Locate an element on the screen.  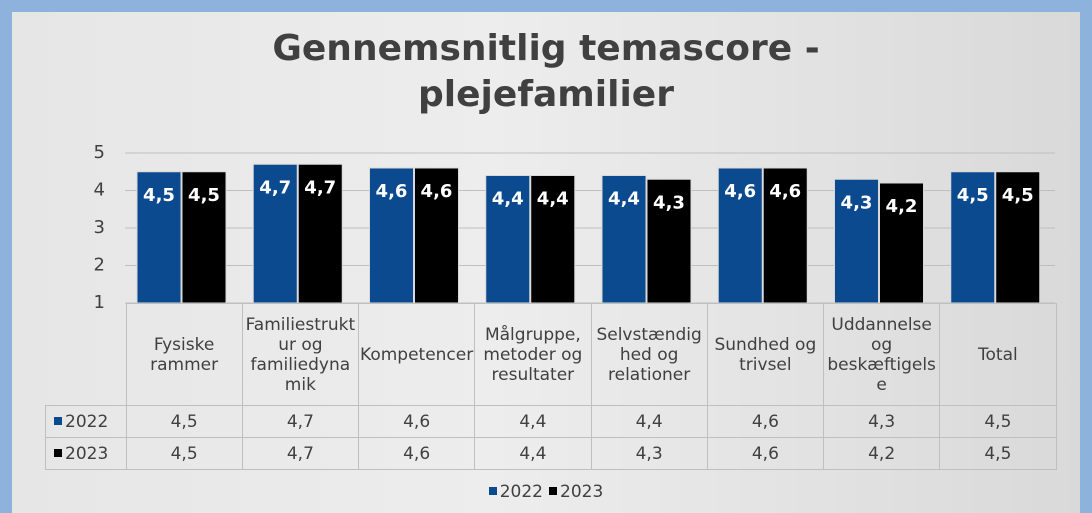
legend-item: 2023 is located at coordinates (576, 492).